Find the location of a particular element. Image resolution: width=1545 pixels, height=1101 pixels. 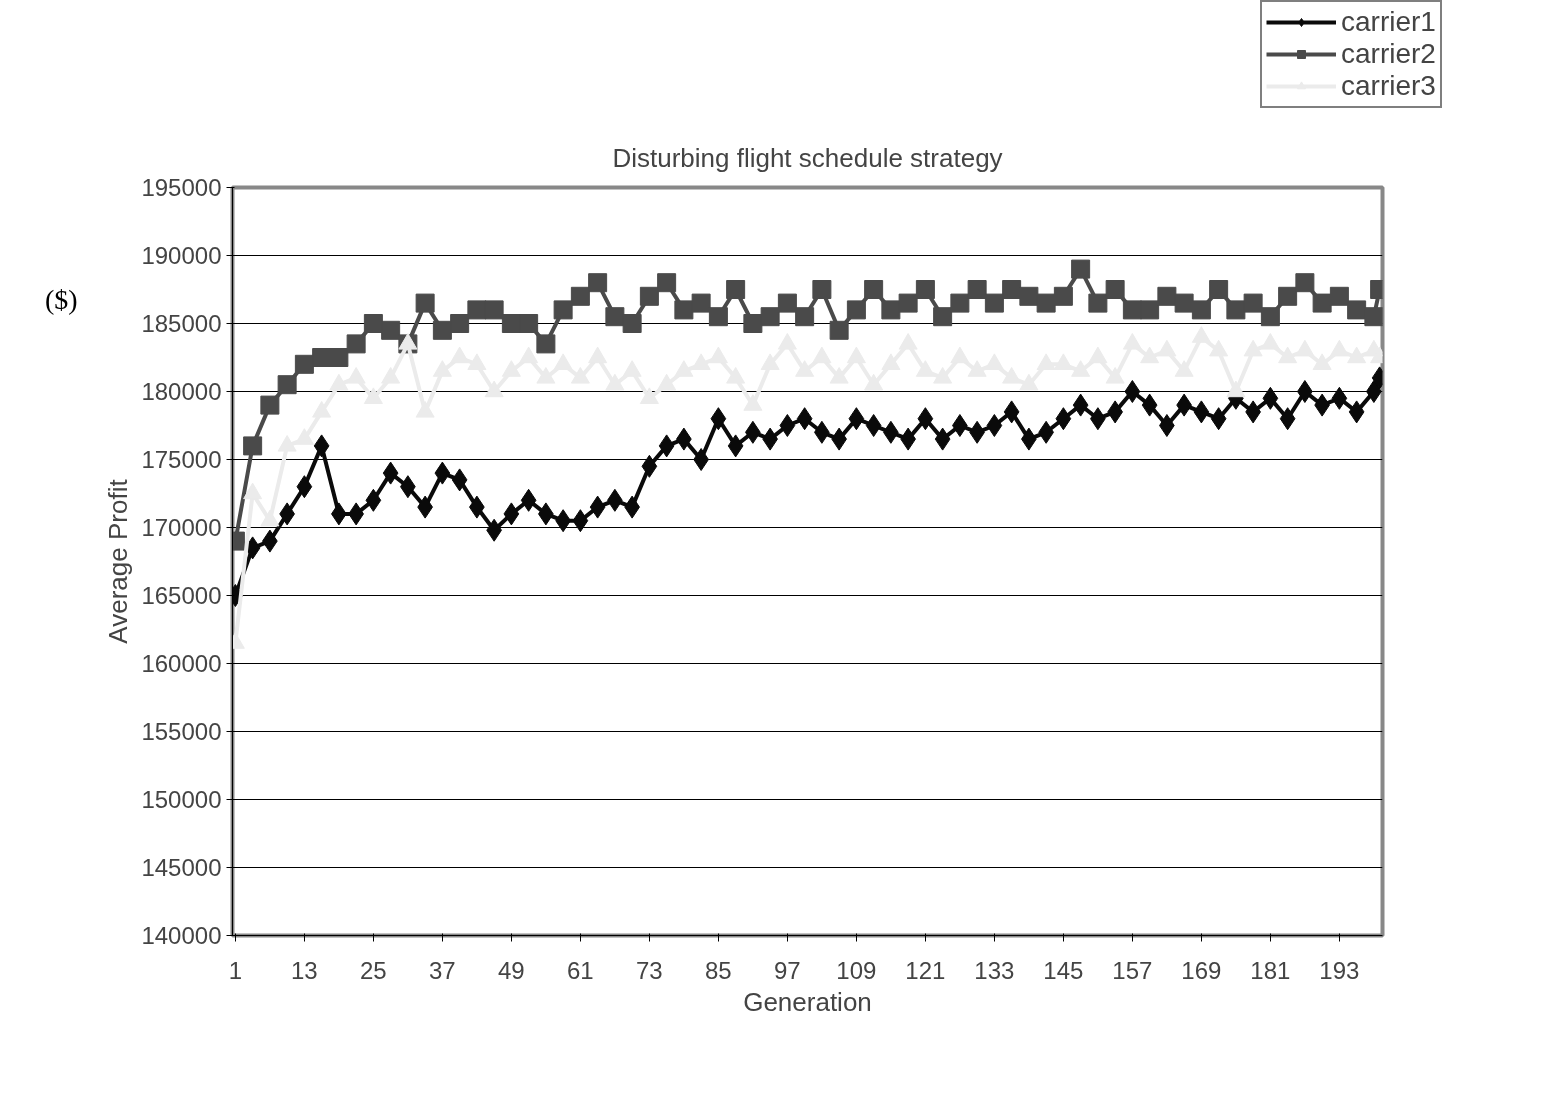

legend-label: carrier1 is located at coordinates (1388, 22).